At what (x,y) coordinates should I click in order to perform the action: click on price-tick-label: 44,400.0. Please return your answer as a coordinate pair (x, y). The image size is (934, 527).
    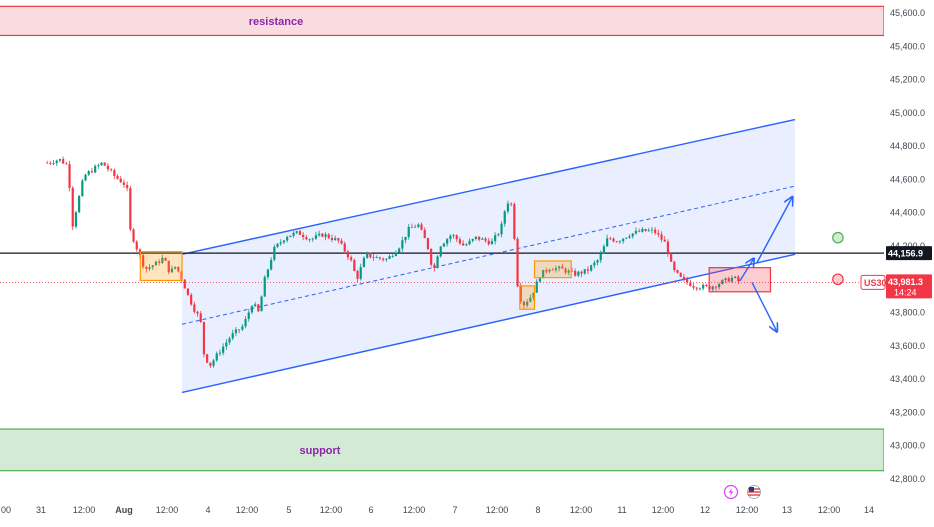
    Looking at the image, I should click on (907, 213).